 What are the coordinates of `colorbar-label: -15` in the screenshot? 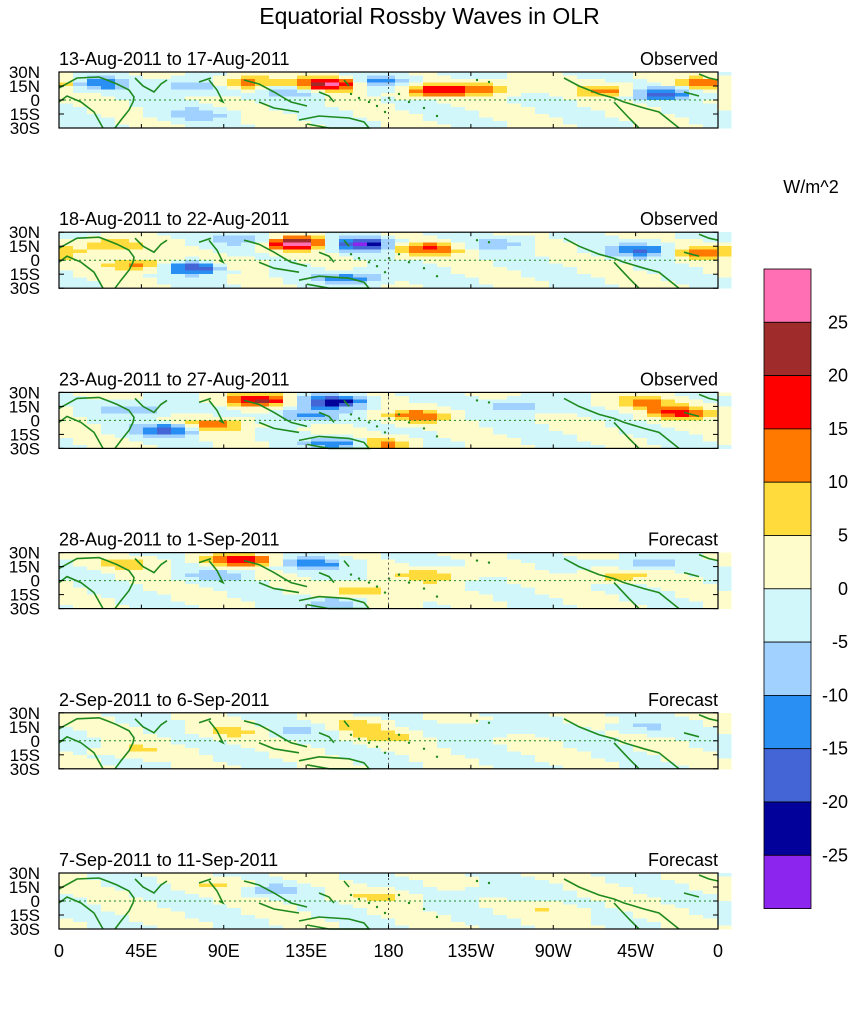 It's located at (835, 749).